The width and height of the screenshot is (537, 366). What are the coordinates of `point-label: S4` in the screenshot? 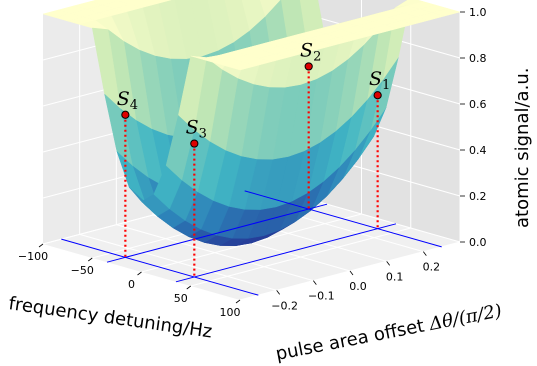 It's located at (127, 100).